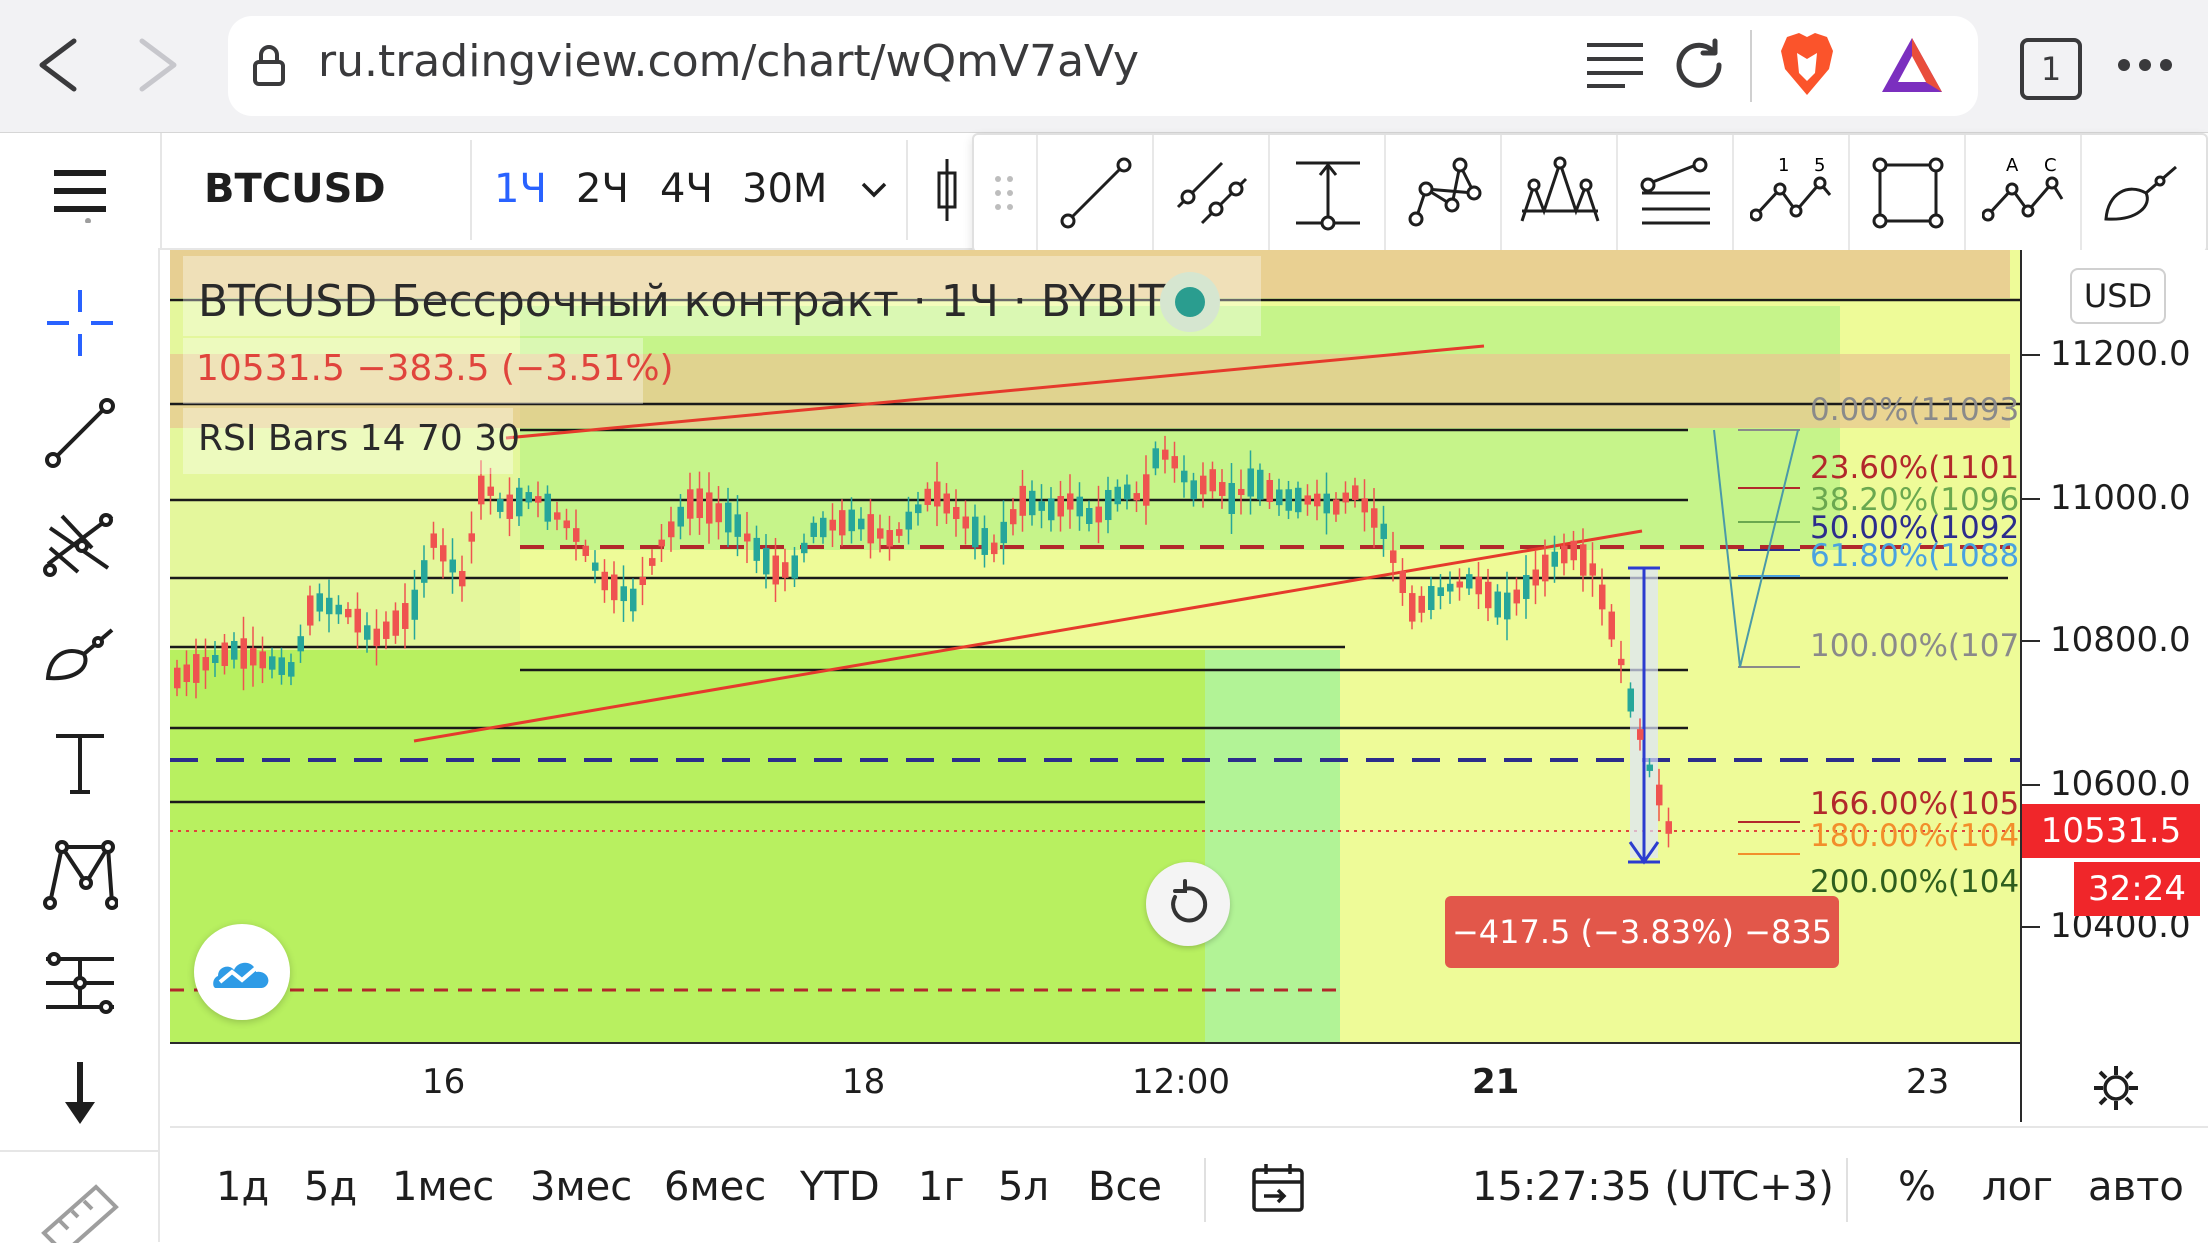 This screenshot has width=2208, height=1258. Describe the element at coordinates (874, 190) in the screenshot. I see `chevron-down-icon` at that location.